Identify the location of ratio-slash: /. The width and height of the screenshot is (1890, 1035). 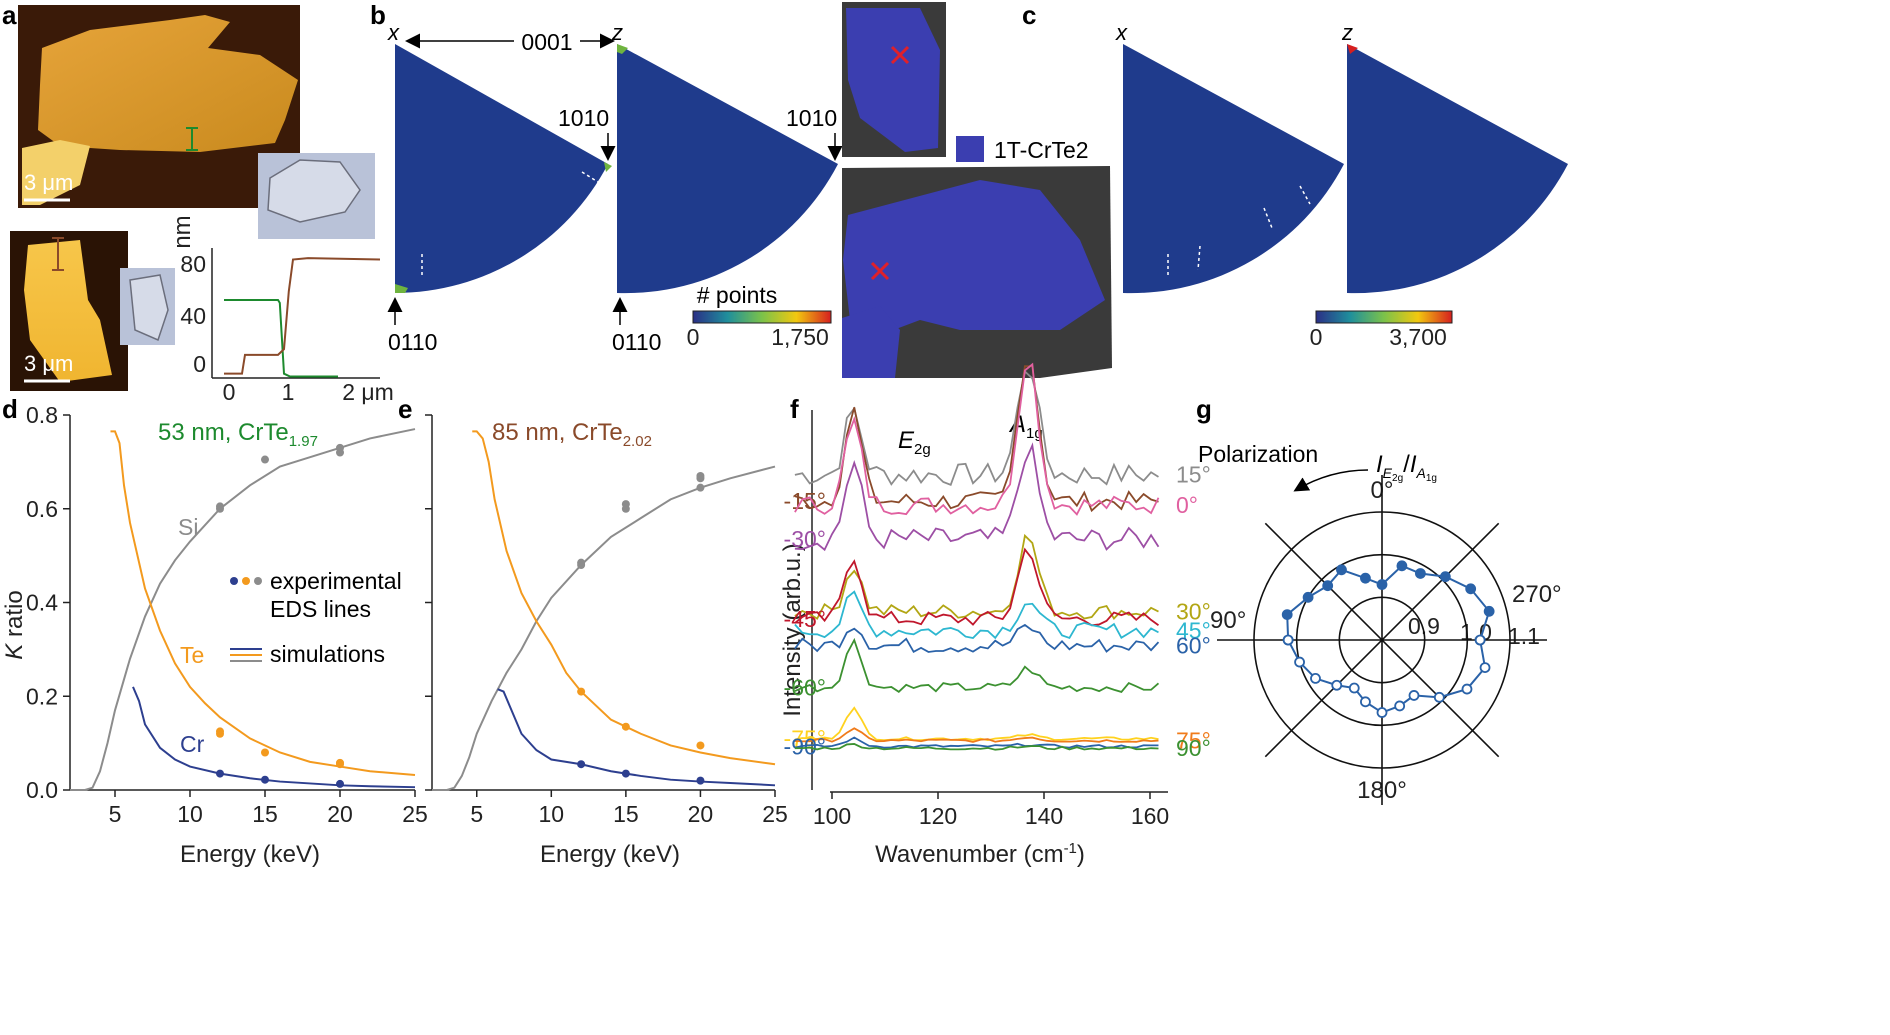
(1406, 464).